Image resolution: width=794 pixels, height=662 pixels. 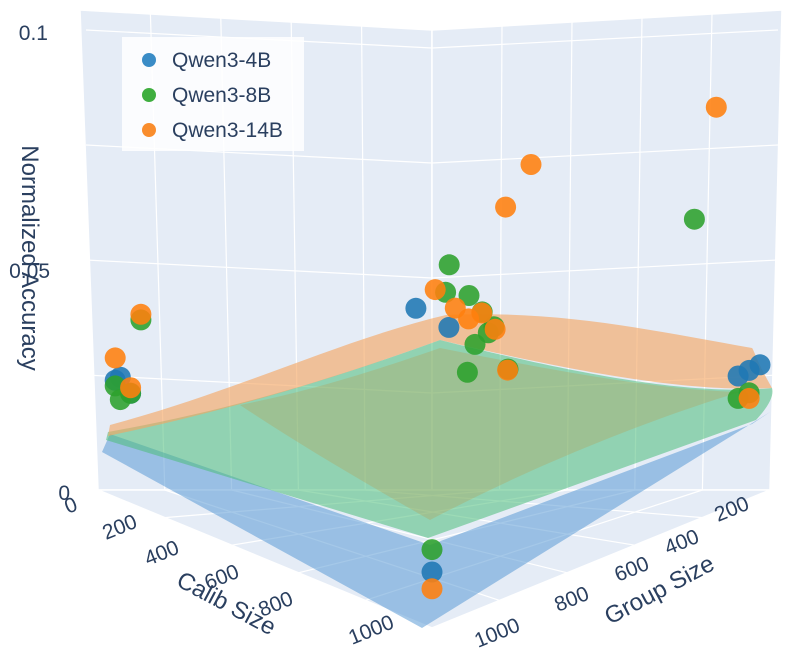 What do you see at coordinates (119, 527) in the screenshot?
I see `calib-tick-label: 200` at bounding box center [119, 527].